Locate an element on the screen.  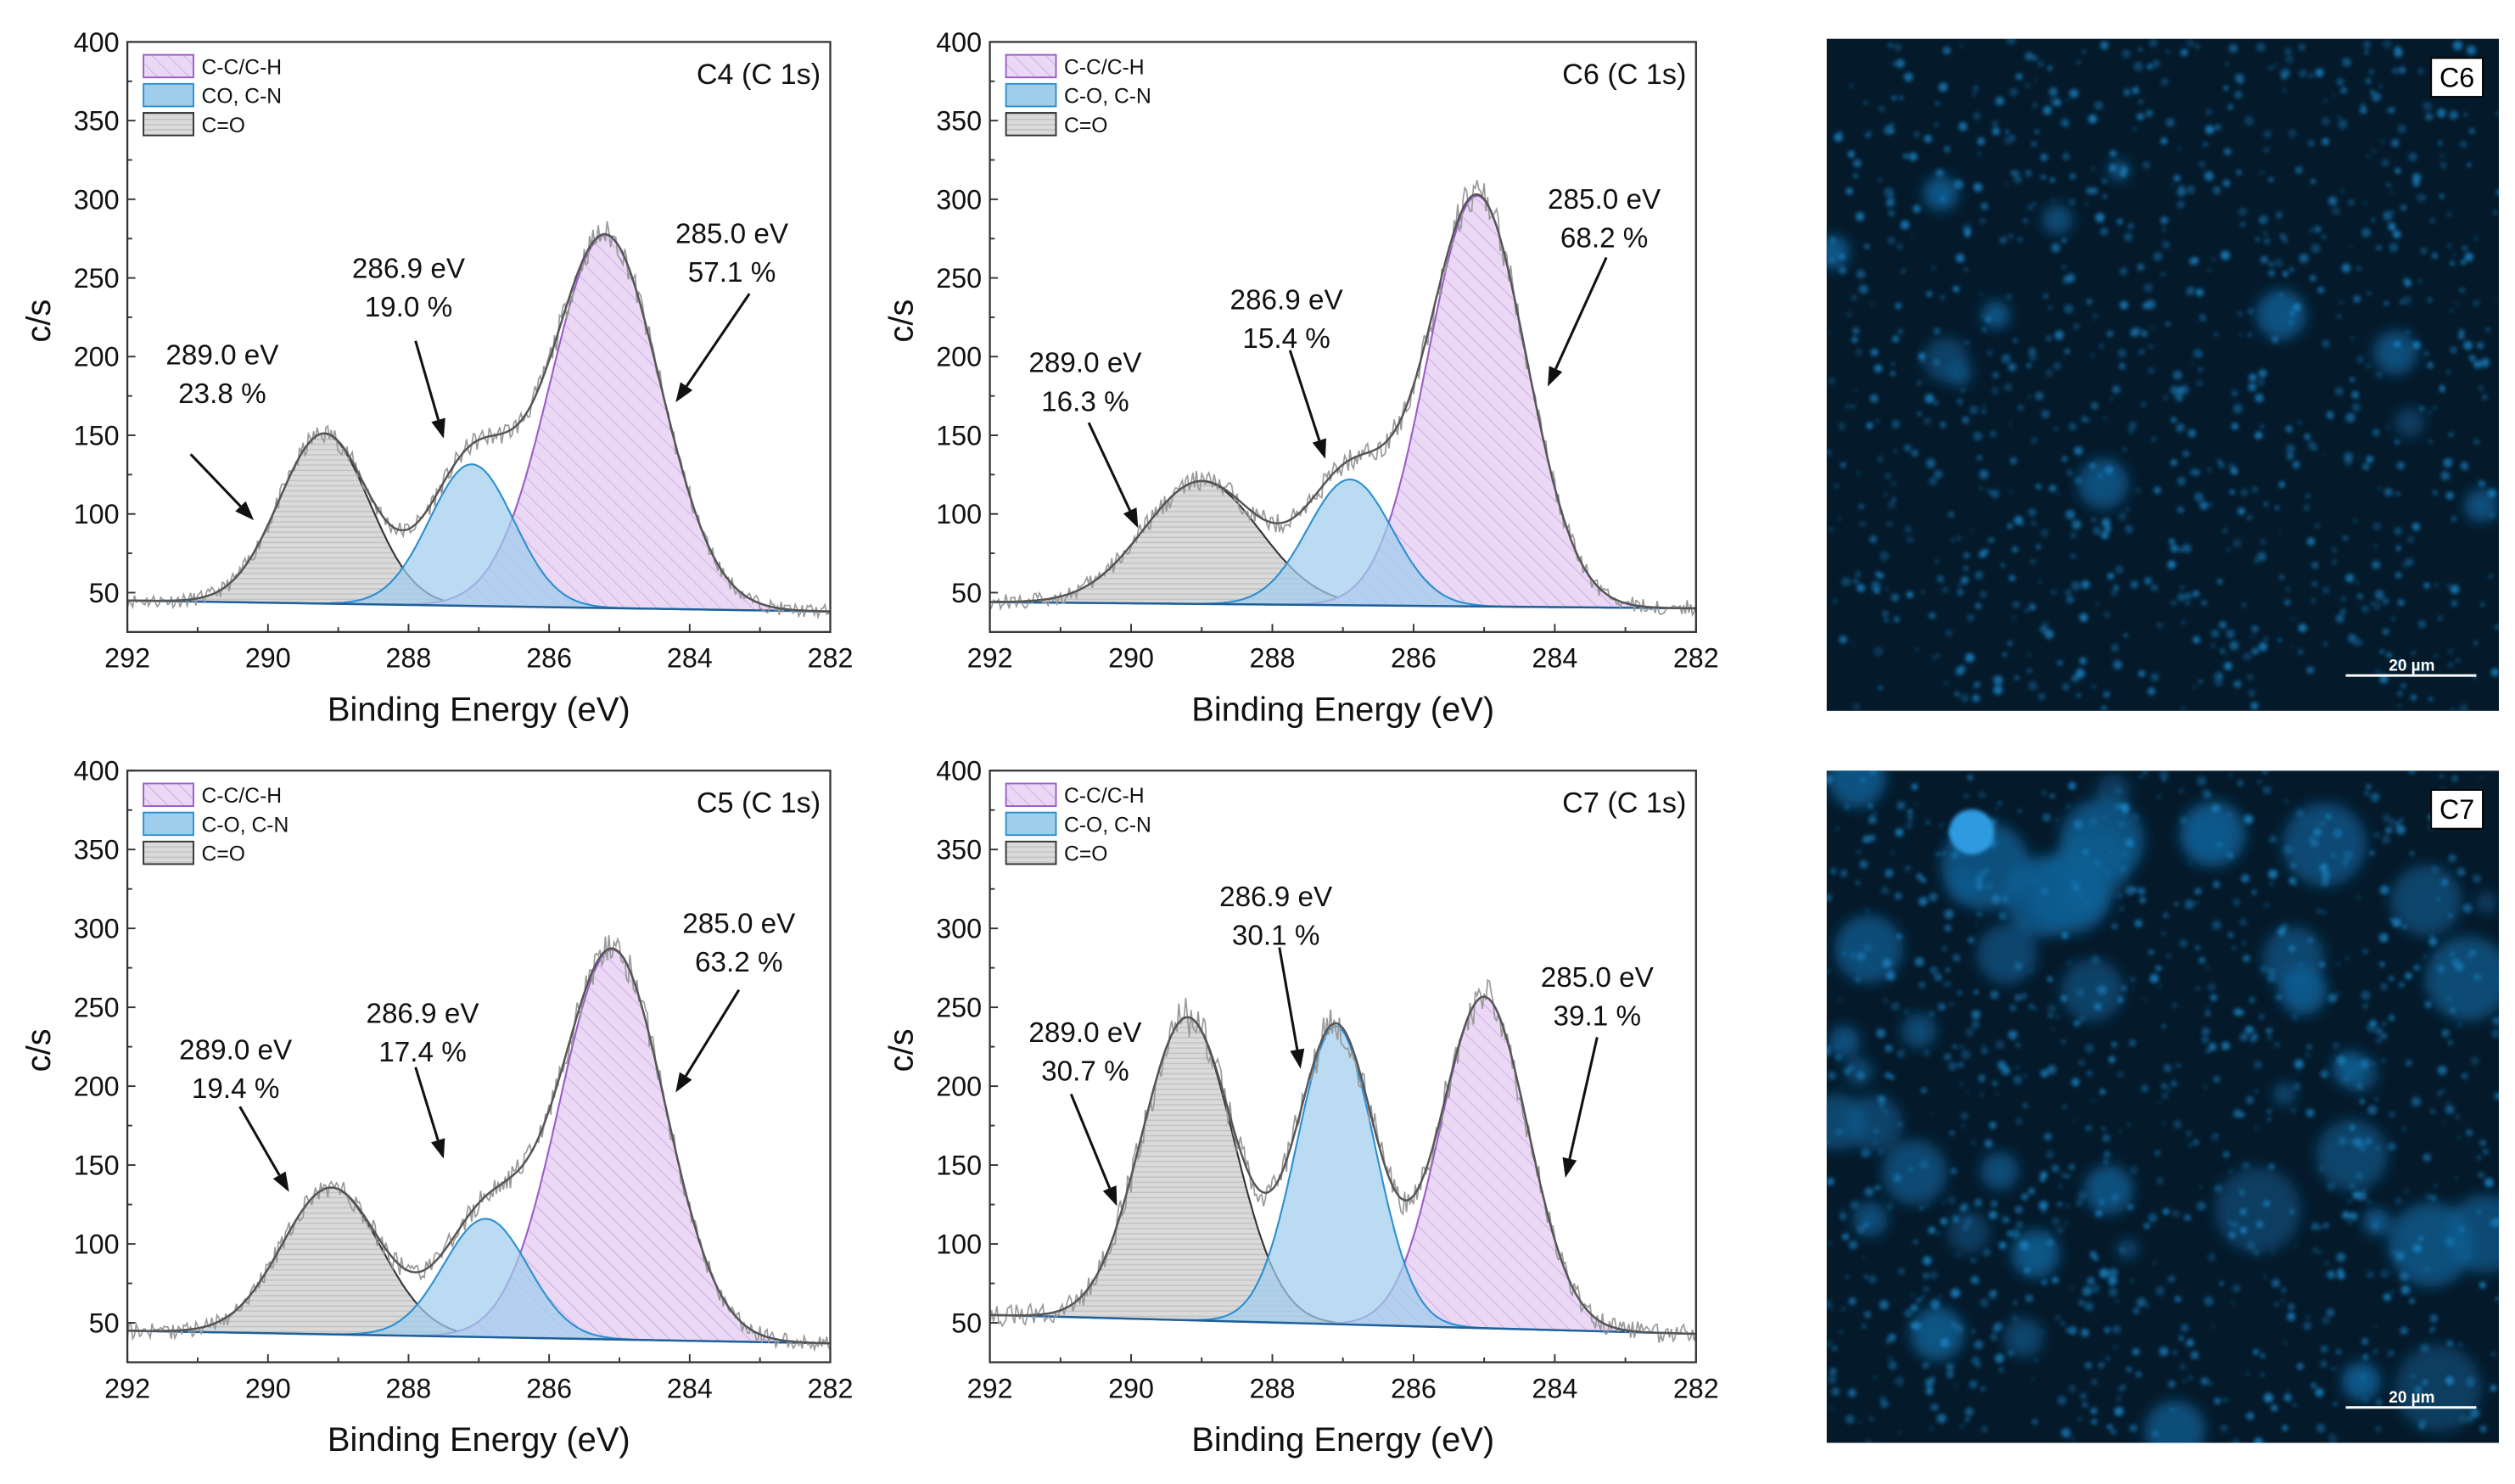
y-tick-label: 250 is located at coordinates (959, 1008).